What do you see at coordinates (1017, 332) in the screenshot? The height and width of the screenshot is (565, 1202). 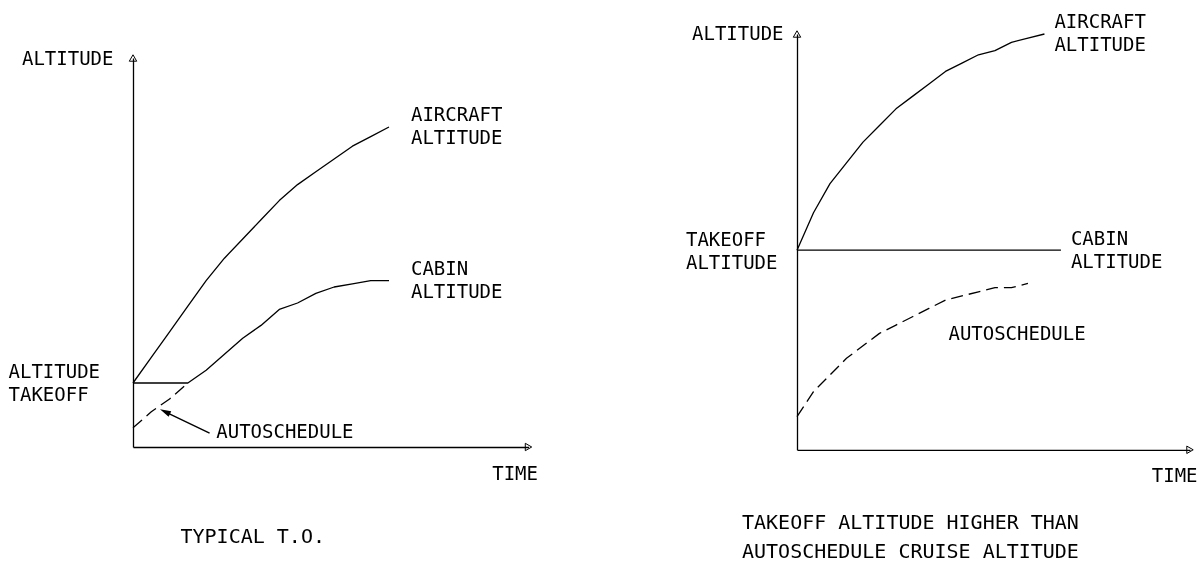 I see `series-label: AUTOSCHEDULE` at bounding box center [1017, 332].